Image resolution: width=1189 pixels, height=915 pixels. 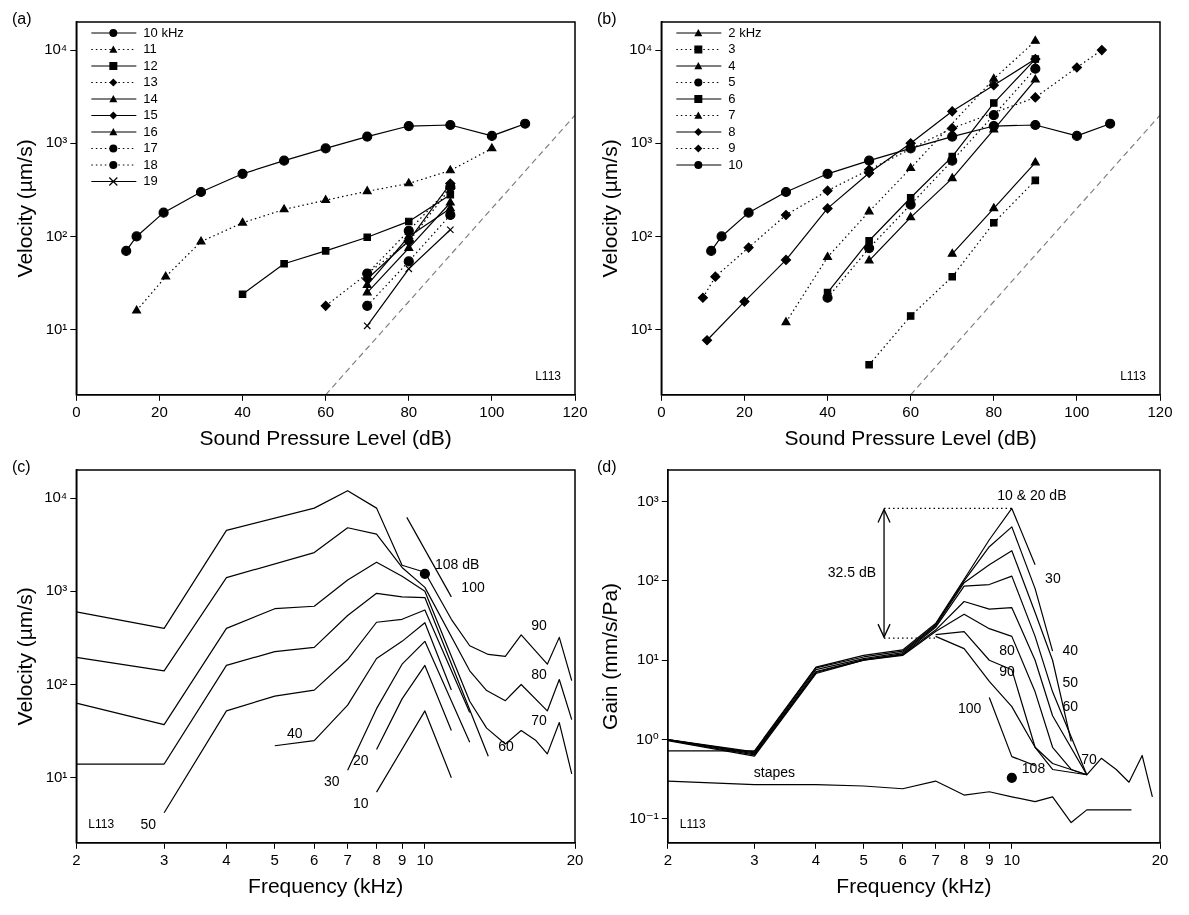 I want to click on legend-label: 7, so click(x=732, y=115).